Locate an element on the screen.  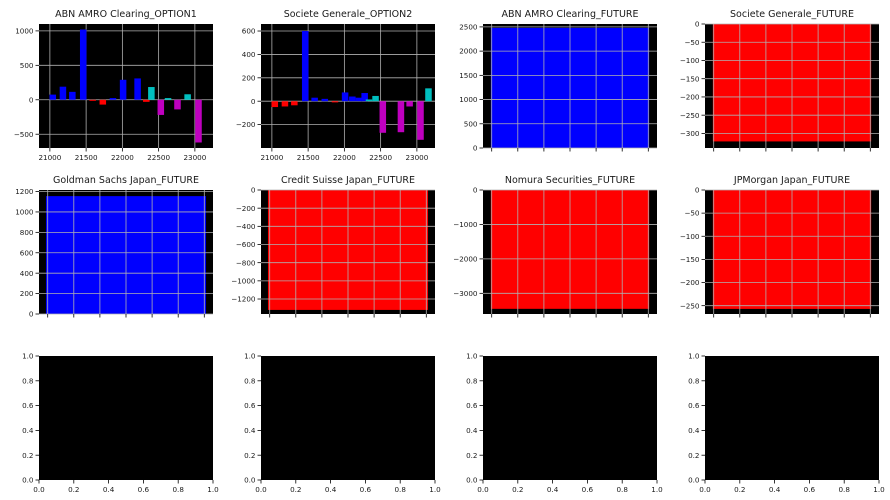
plot-title: ABN AMRO Clearing_FUTURE is located at coordinates (570, 14).